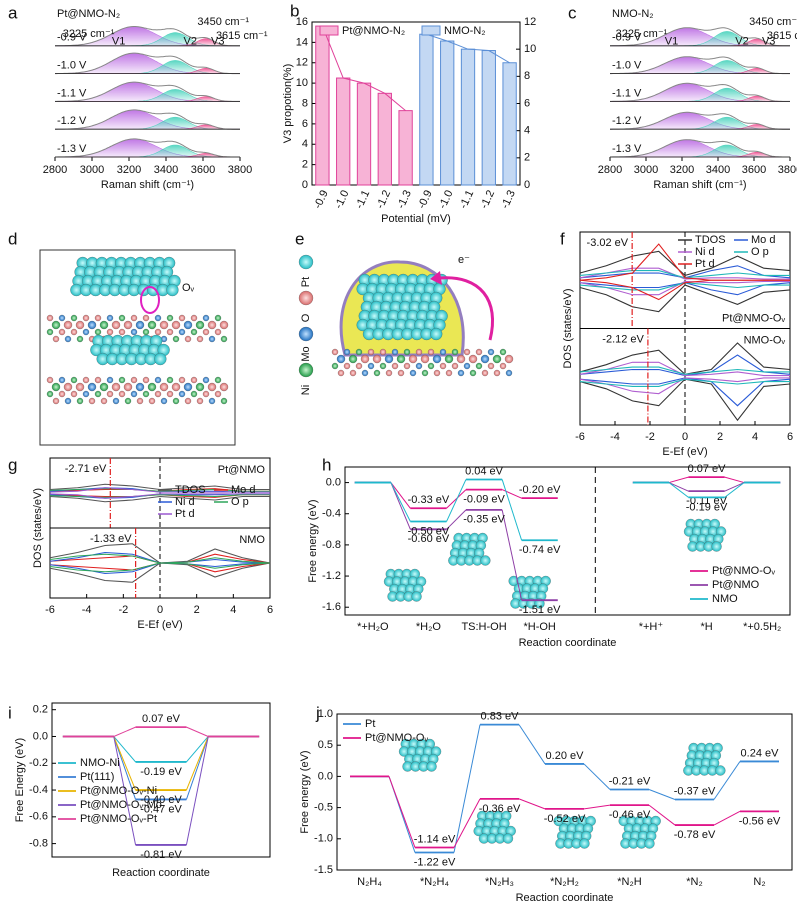 The width and height of the screenshot is (797, 909). Describe the element at coordinates (610, 170) in the screenshot. I see `x-tick-label: 2800` at that location.